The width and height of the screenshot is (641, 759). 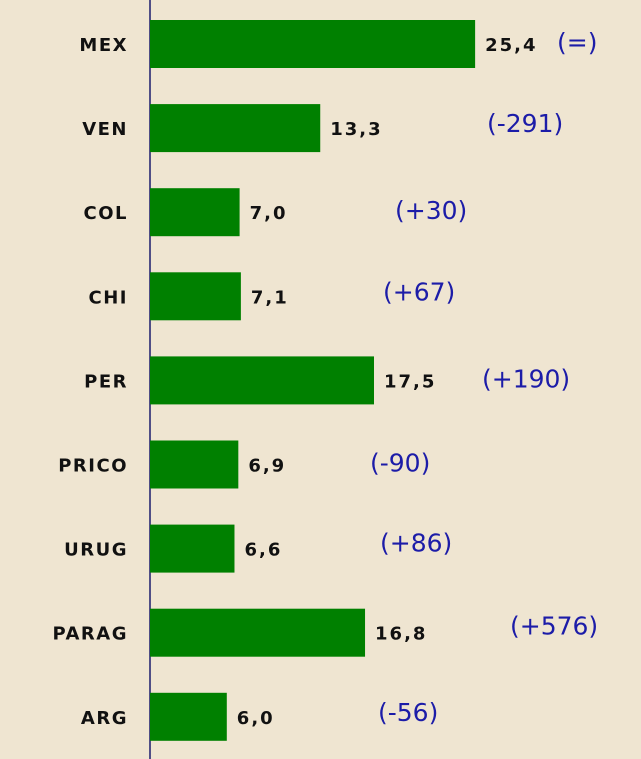 I want to click on value-label: 7,0, so click(x=269, y=213).